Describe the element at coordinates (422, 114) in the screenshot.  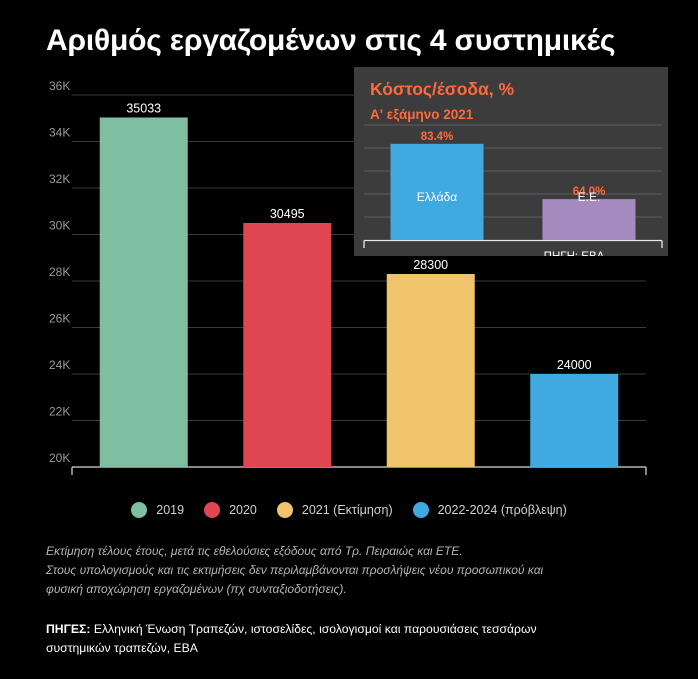
I see `inset-subtitle: Α' εξάμηνο 2021` at that location.